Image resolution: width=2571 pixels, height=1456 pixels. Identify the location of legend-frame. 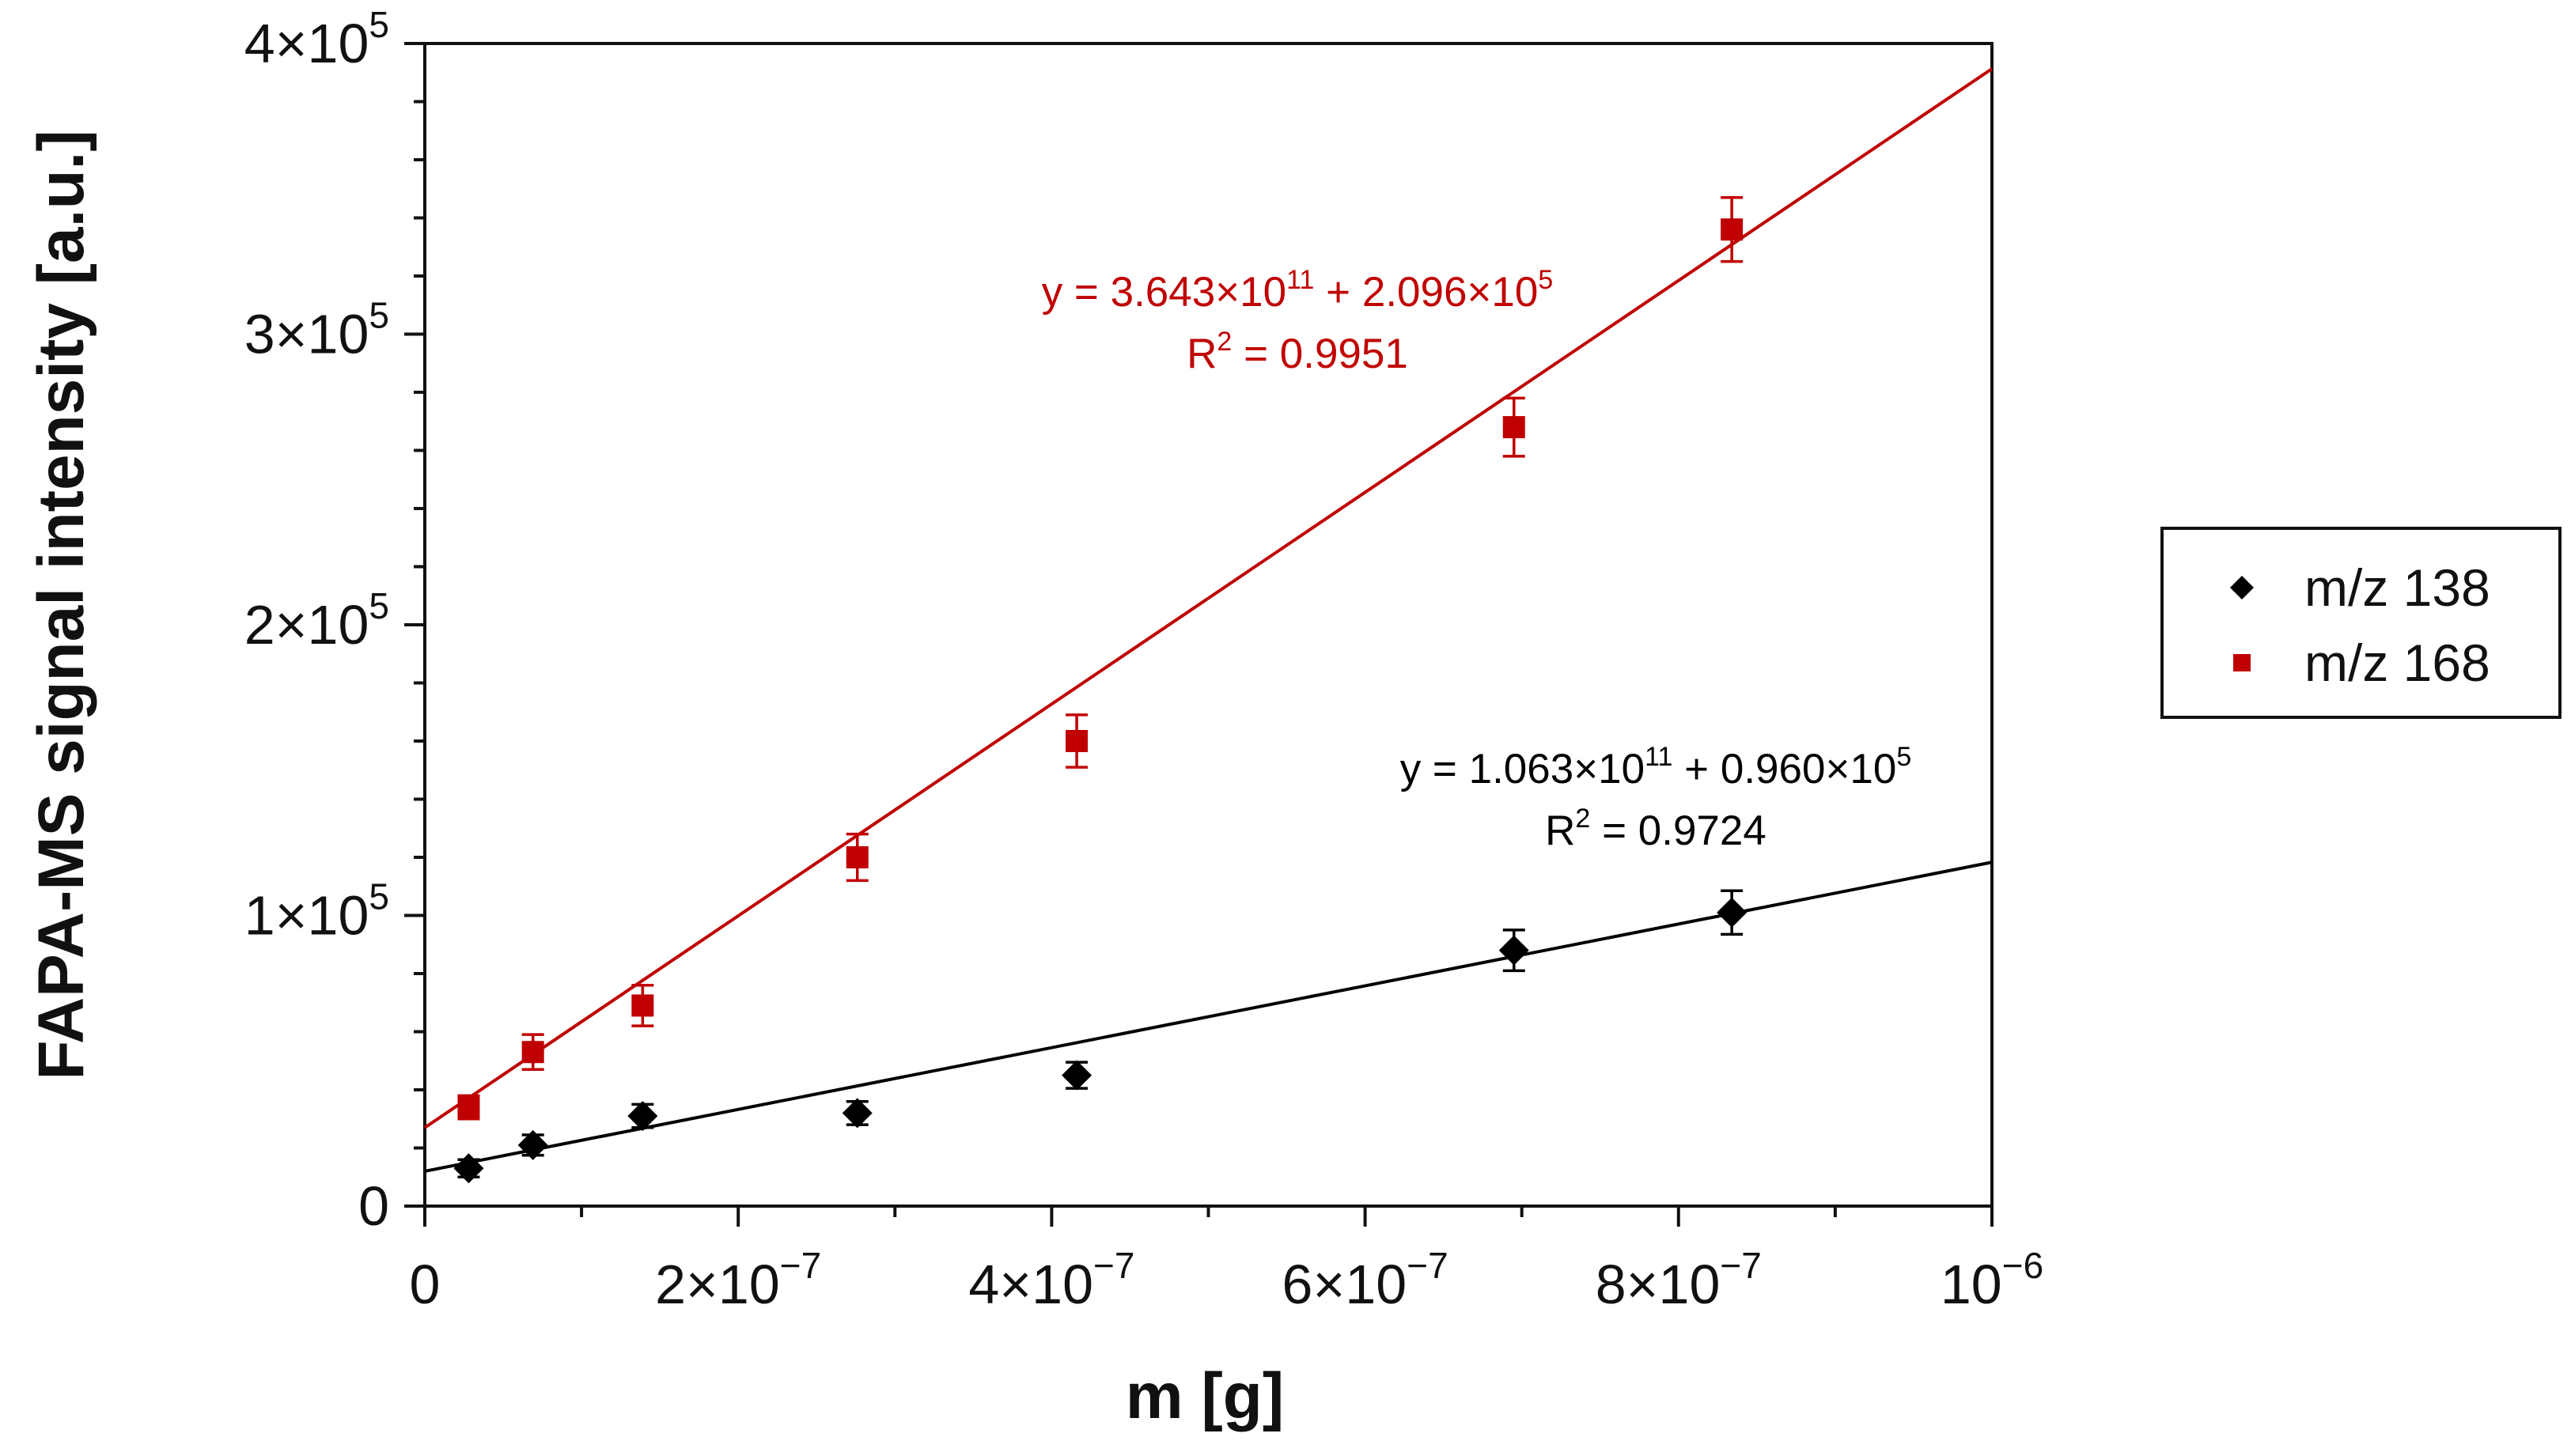
(2361, 623).